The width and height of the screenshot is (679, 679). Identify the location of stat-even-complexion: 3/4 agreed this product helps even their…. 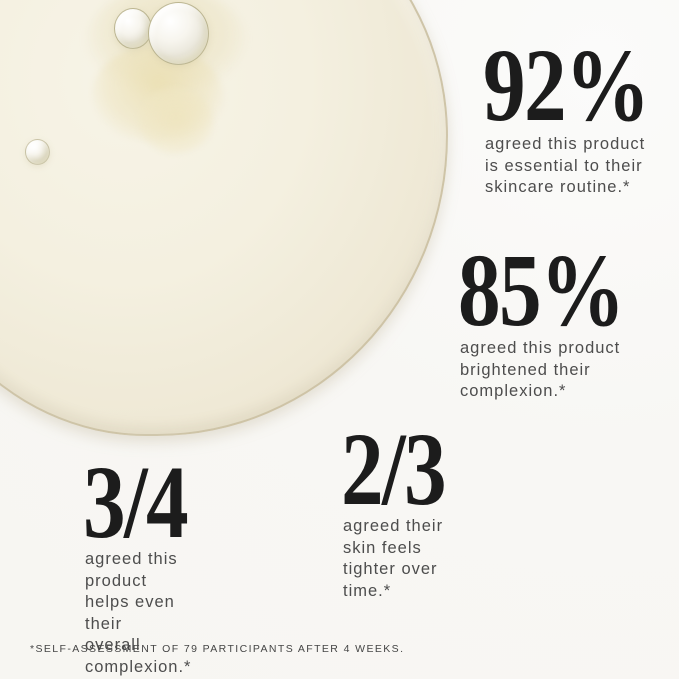
(146, 560).